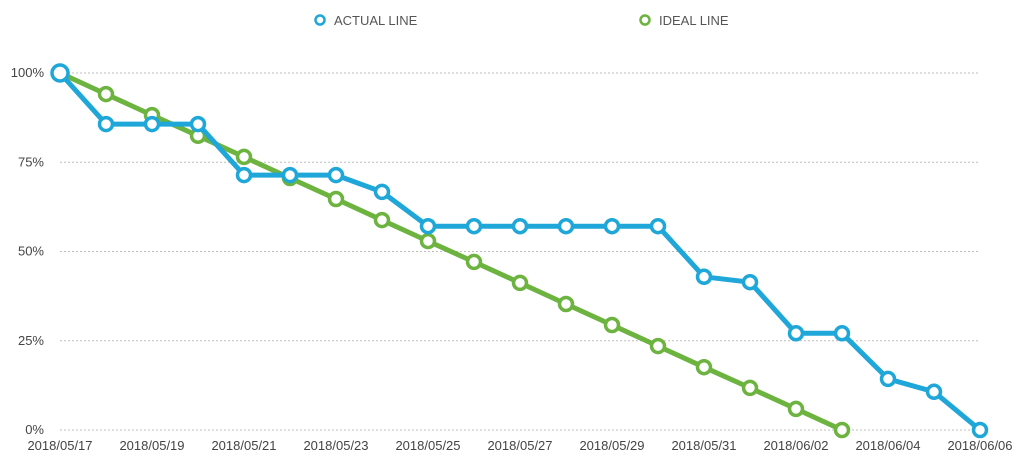 The image size is (1024, 459). Describe the element at coordinates (34, 429) in the screenshot. I see `y-tick-label: 0%` at that location.